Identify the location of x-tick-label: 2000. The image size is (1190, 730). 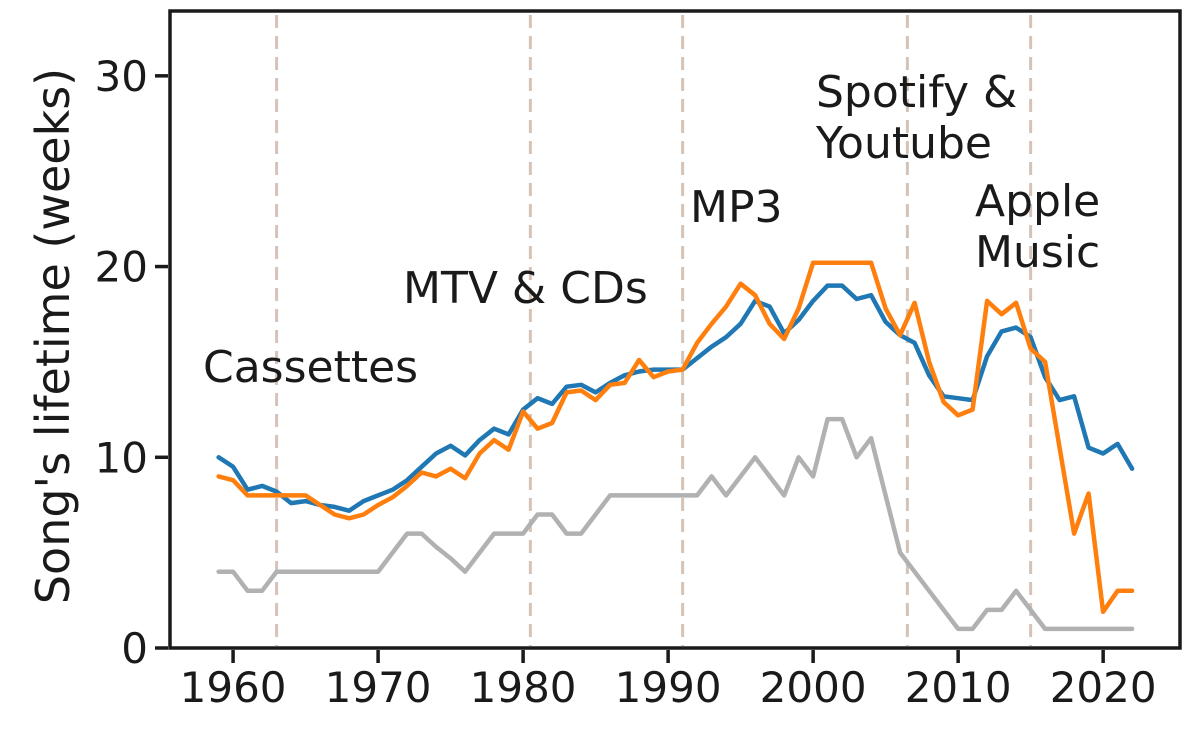
(813, 687).